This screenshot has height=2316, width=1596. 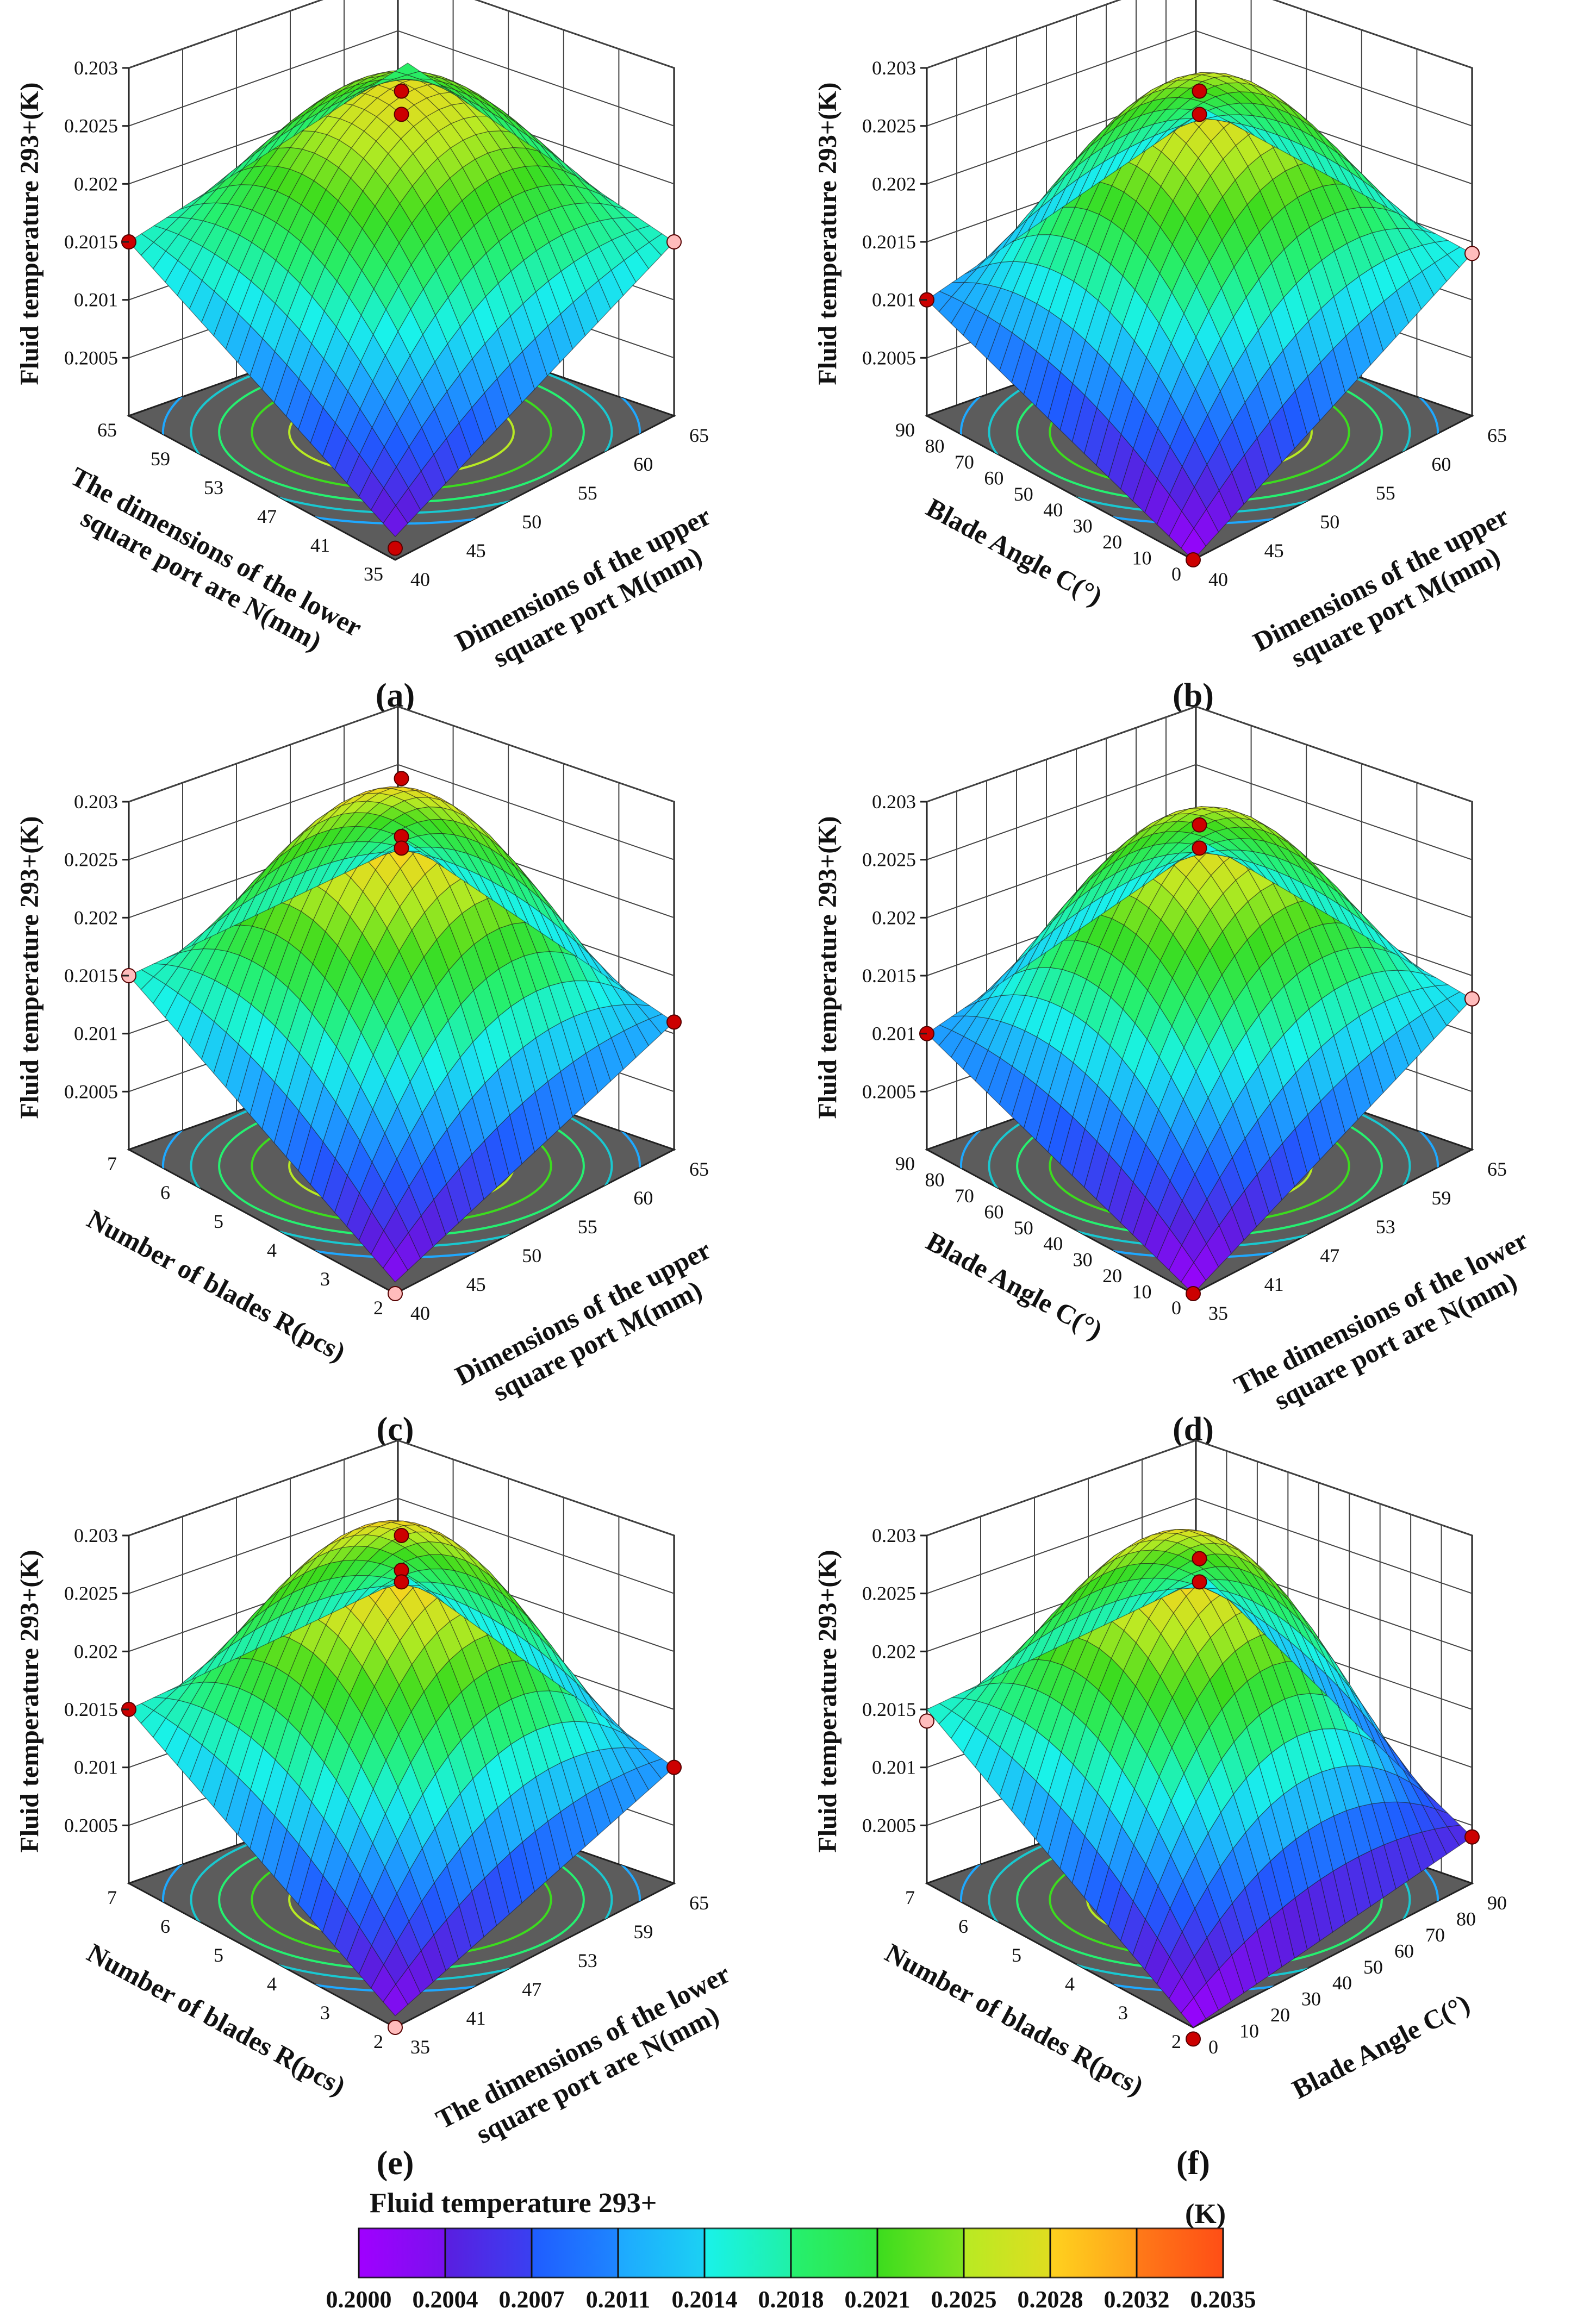 What do you see at coordinates (1441, 1198) in the screenshot?
I see `x-tick-label: 59` at bounding box center [1441, 1198].